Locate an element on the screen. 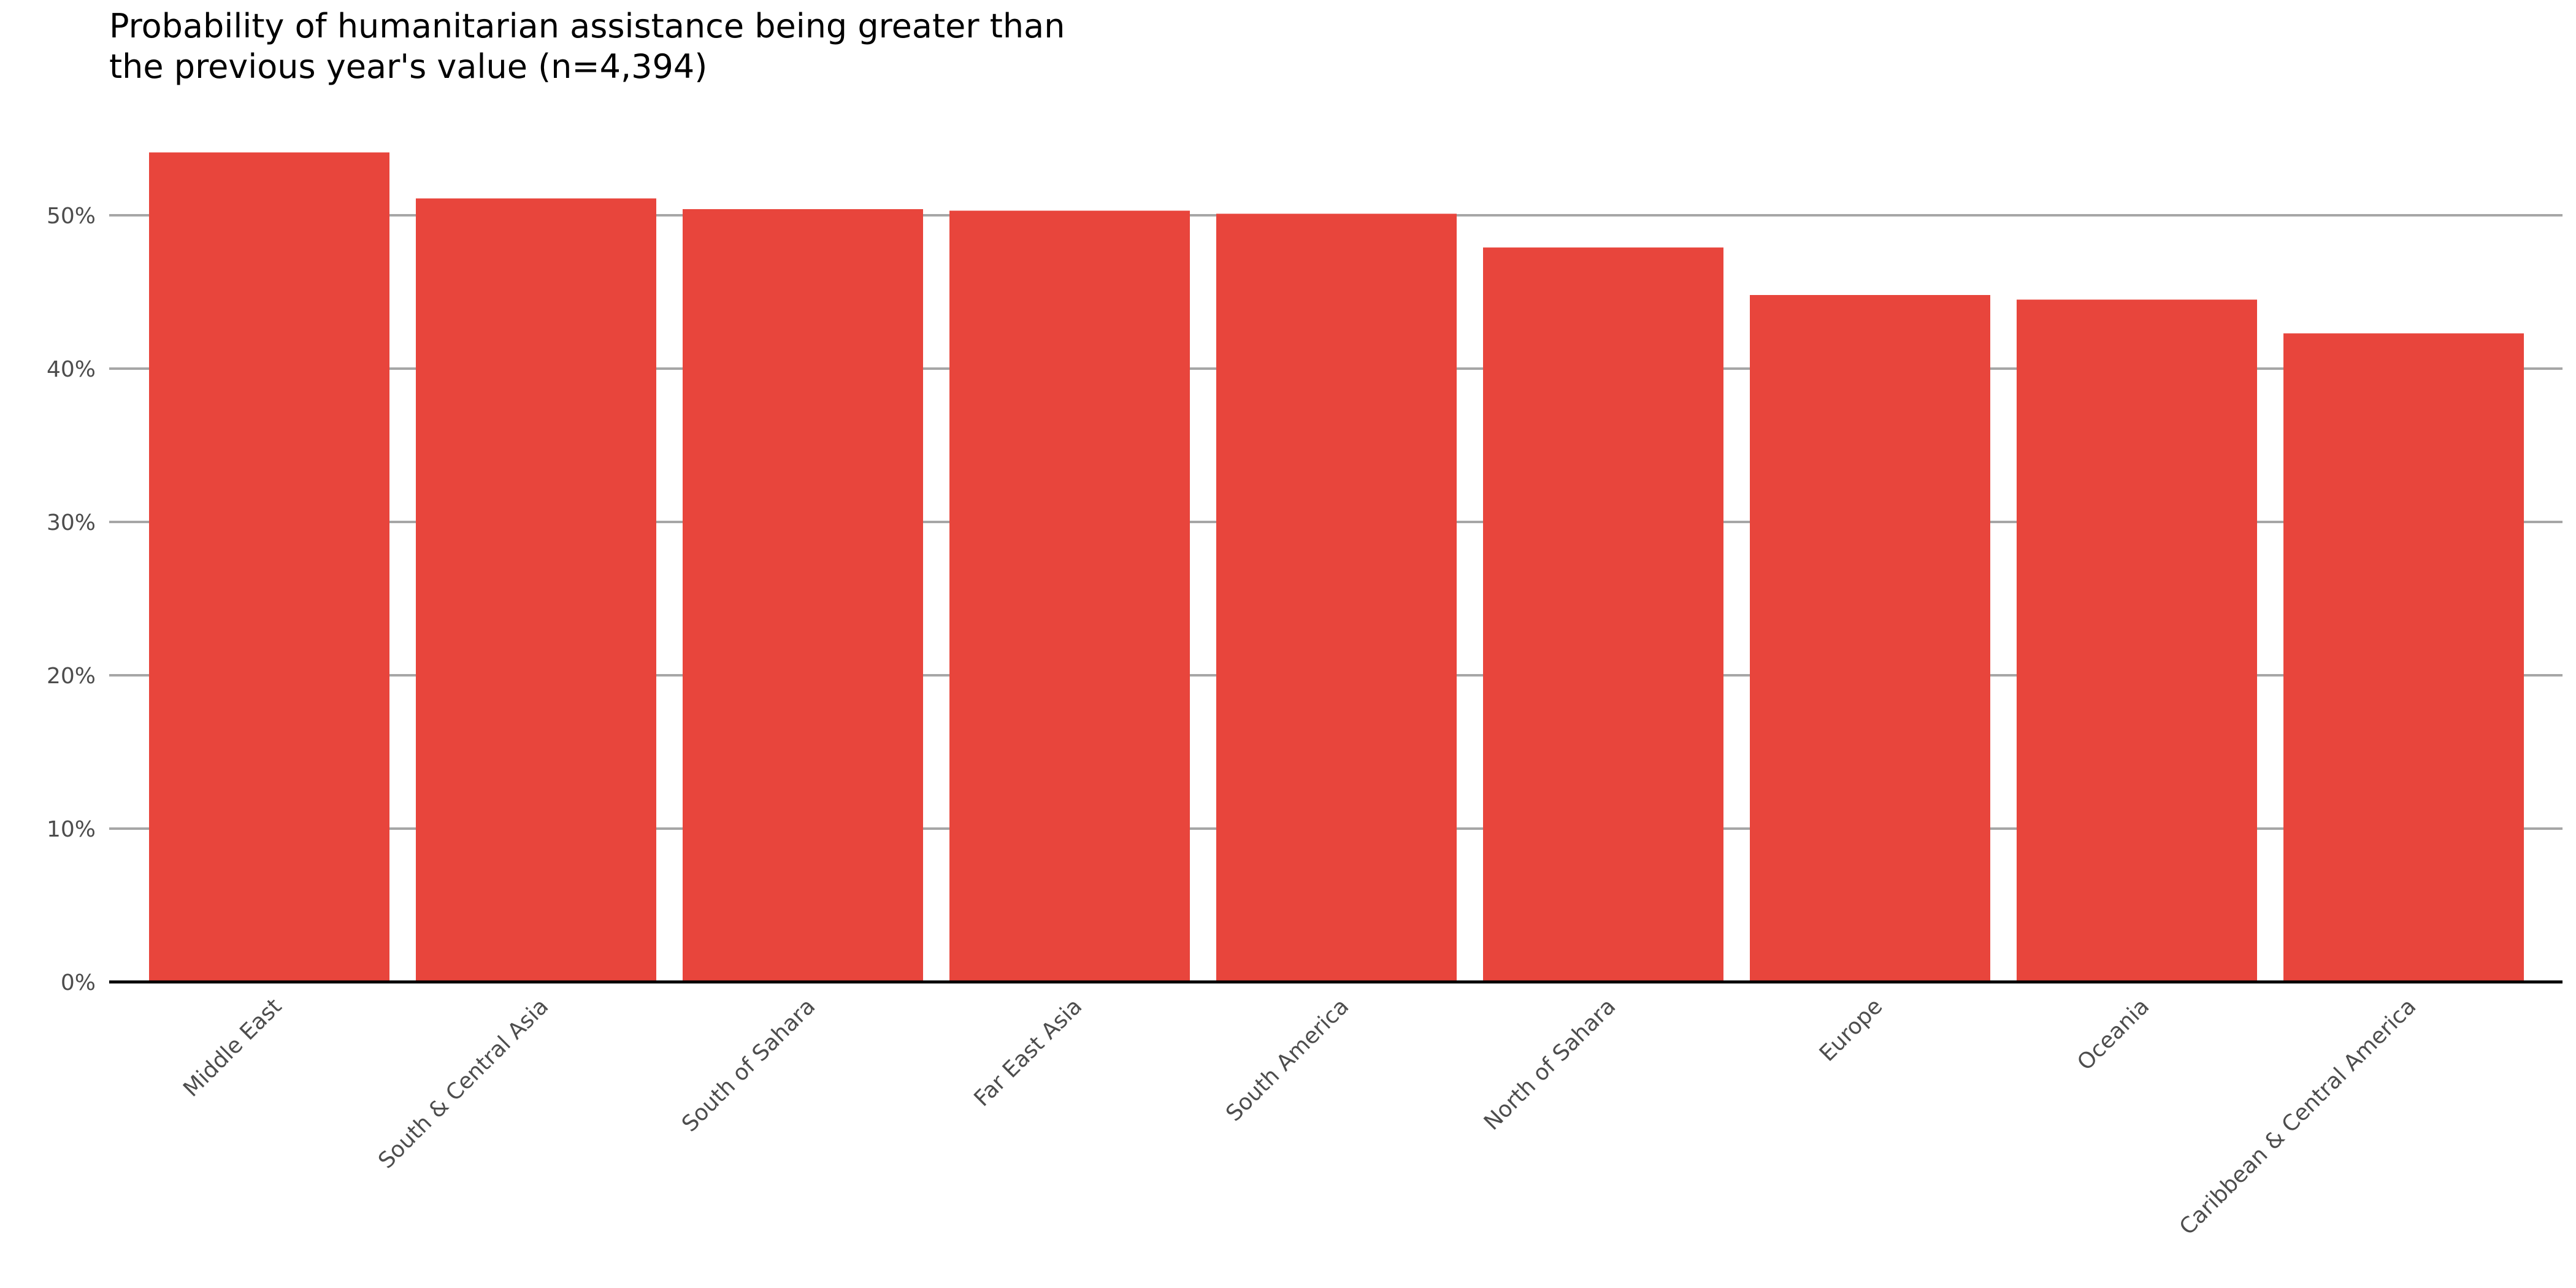 This screenshot has height=1288, width=2576. y-tick-label: 30% is located at coordinates (71, 522).